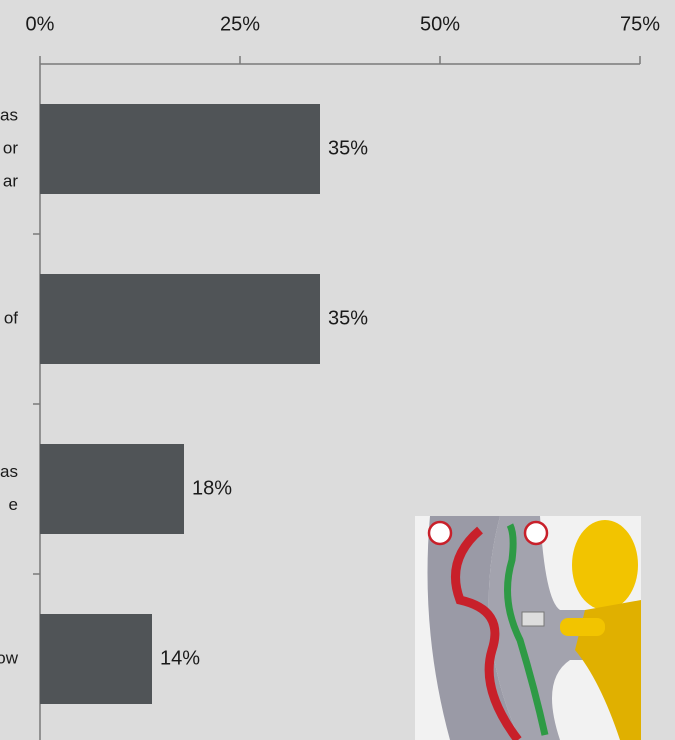  What do you see at coordinates (240, 24) in the screenshot?
I see `x-tick-label: 25%` at bounding box center [240, 24].